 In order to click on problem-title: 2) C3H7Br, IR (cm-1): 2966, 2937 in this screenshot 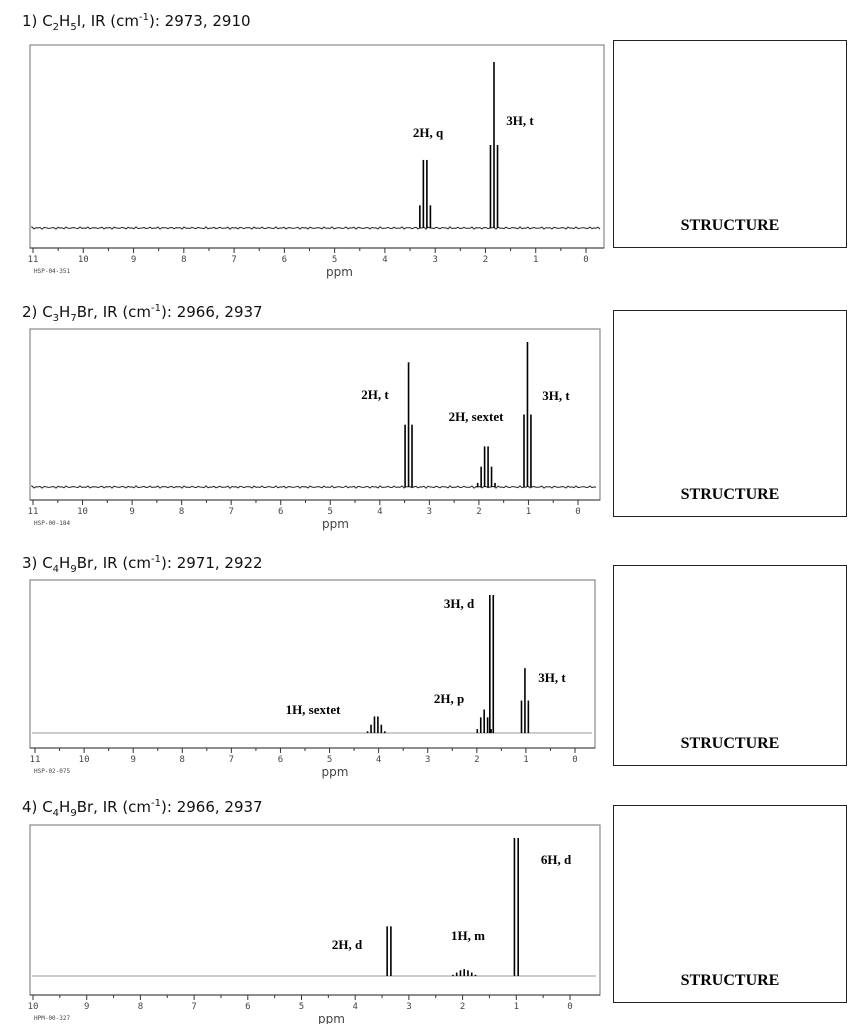, I will do `click(142, 313)`.